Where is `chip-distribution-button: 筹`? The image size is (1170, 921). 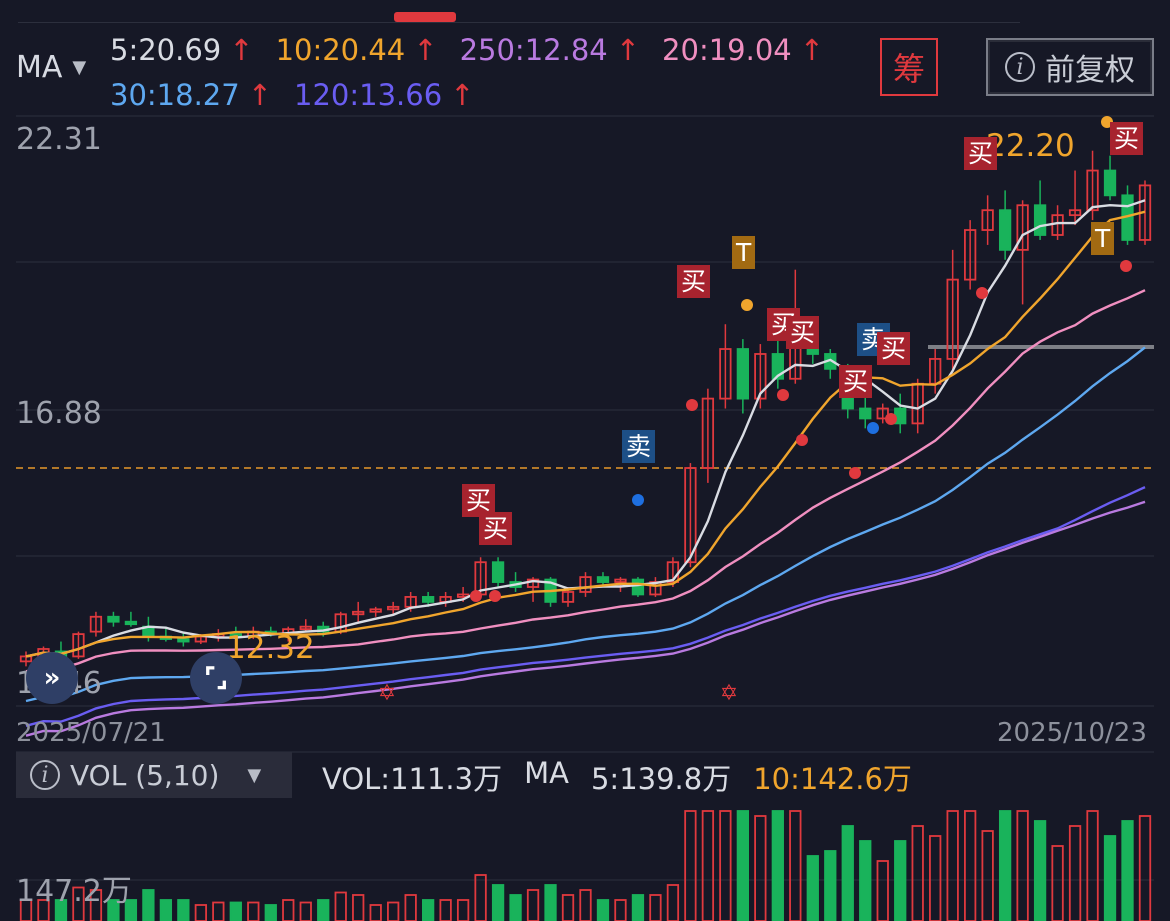
chip-distribution-button: 筹 is located at coordinates (909, 67).